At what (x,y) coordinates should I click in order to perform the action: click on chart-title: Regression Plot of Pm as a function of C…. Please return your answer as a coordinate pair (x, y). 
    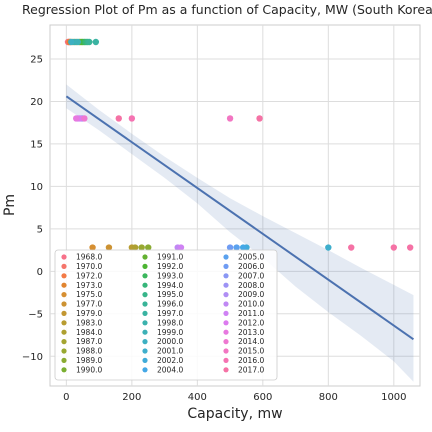
    Looking at the image, I should click on (227, 9).